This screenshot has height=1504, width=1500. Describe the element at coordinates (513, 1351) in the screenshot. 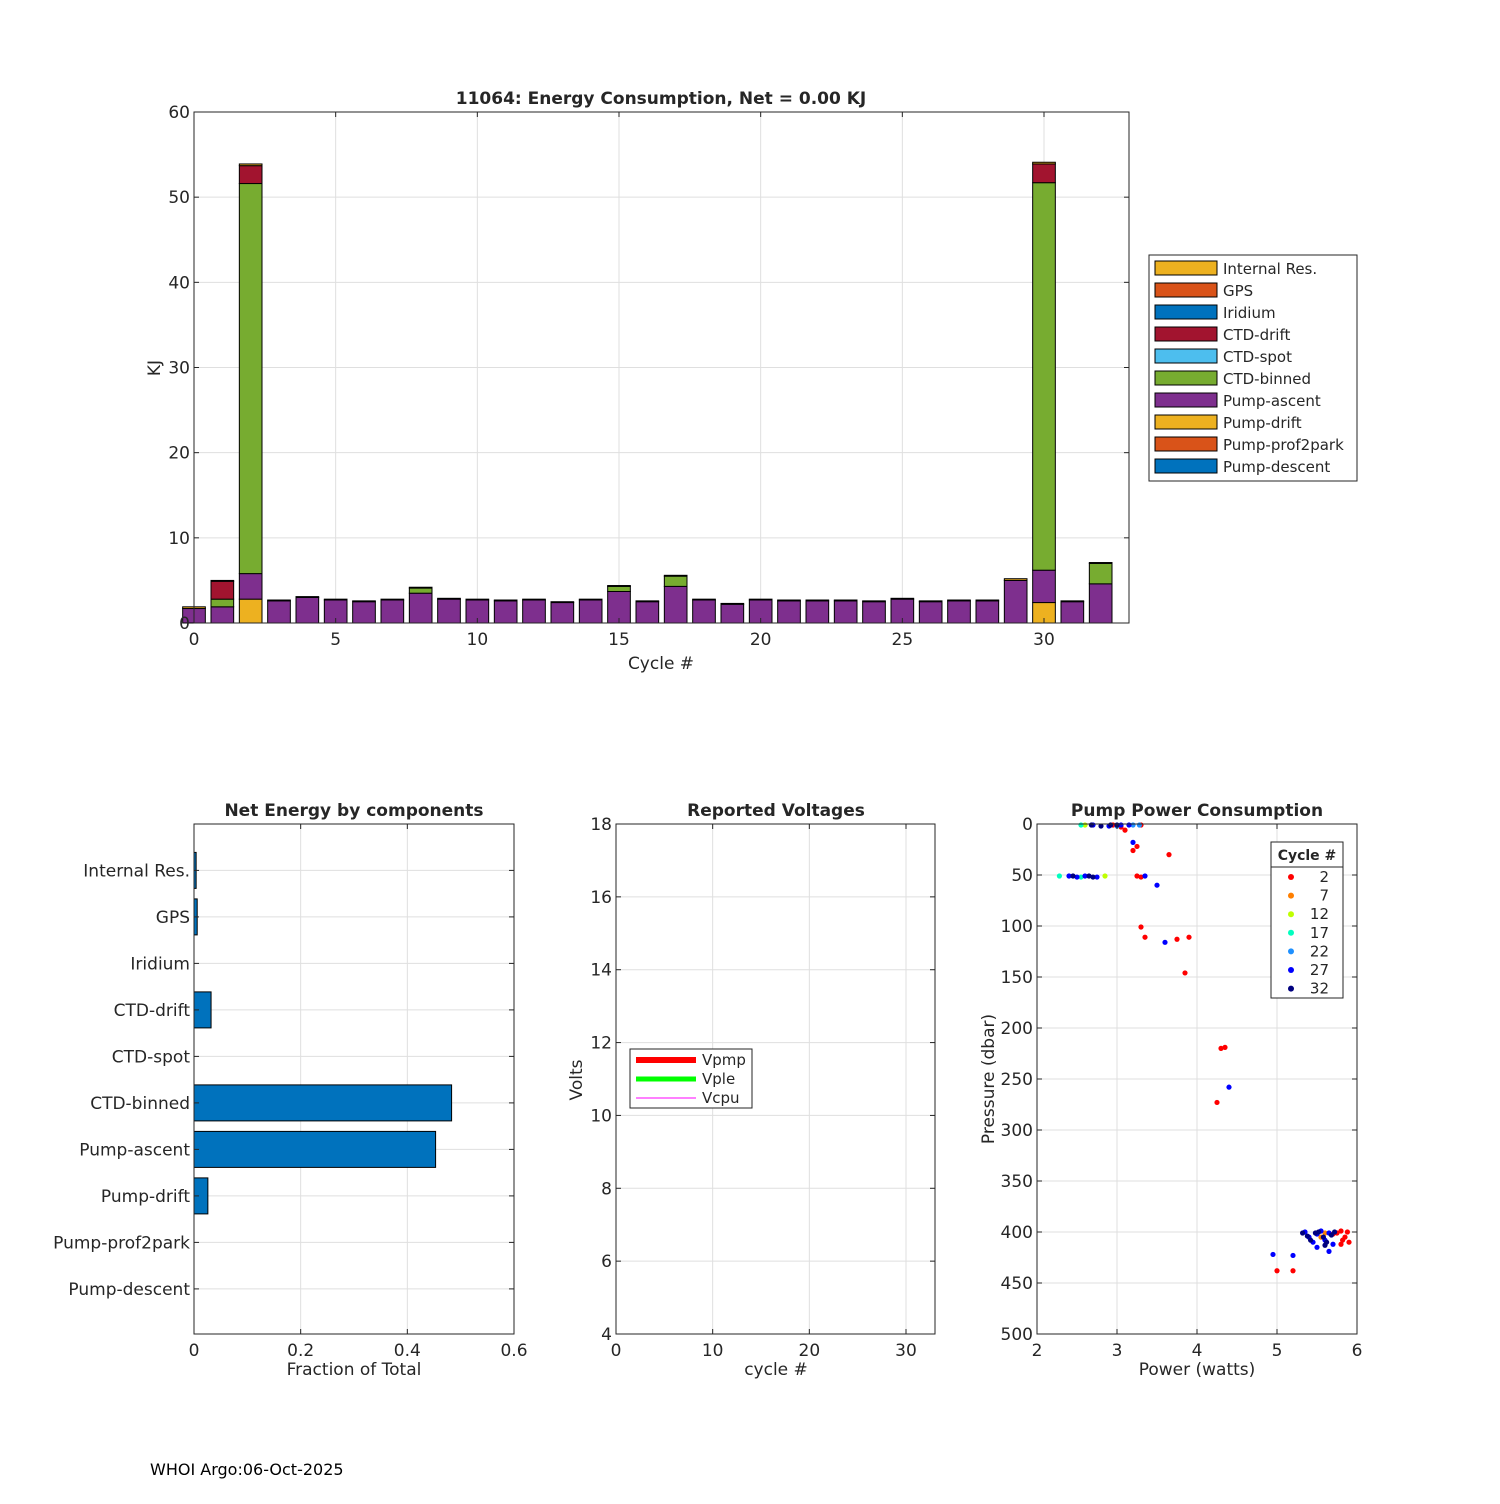

I see `components-xtick-label: 0.6` at that location.